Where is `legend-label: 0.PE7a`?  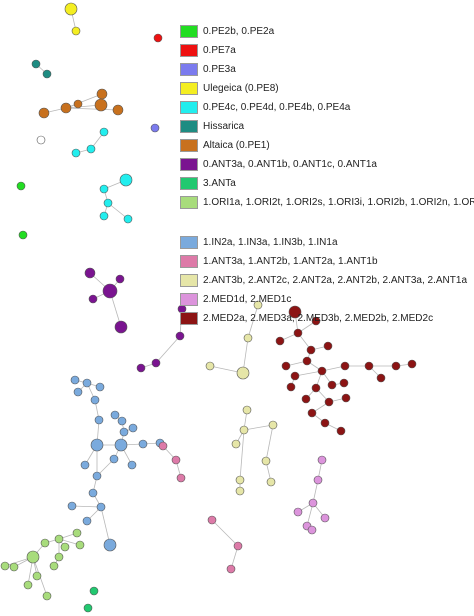 legend-label: 0.PE7a is located at coordinates (219, 50).